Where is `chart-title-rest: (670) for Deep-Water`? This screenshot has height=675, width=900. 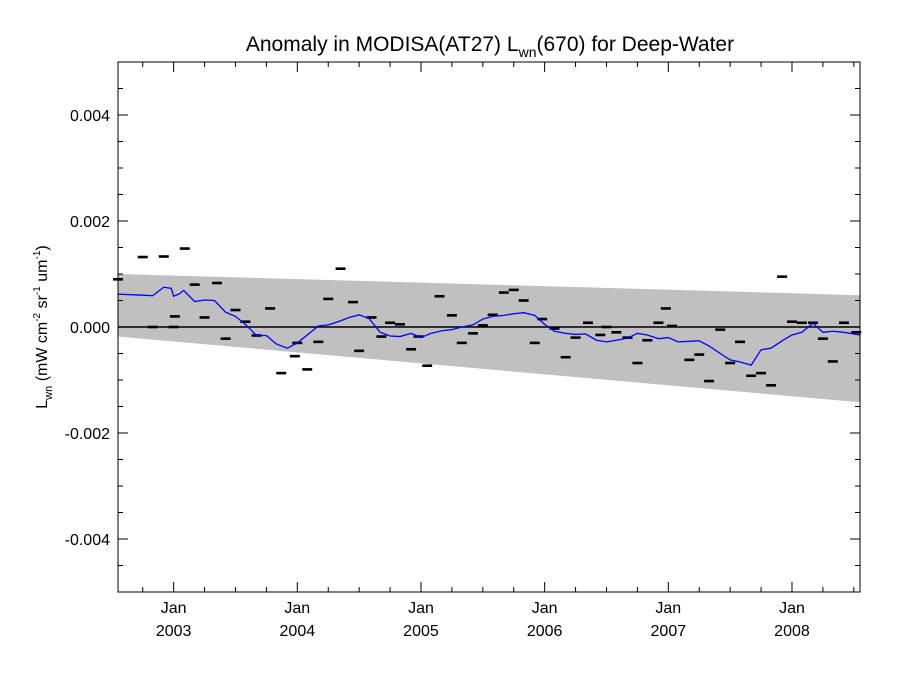
chart-title-rest: (670) for Deep-Water is located at coordinates (635, 44).